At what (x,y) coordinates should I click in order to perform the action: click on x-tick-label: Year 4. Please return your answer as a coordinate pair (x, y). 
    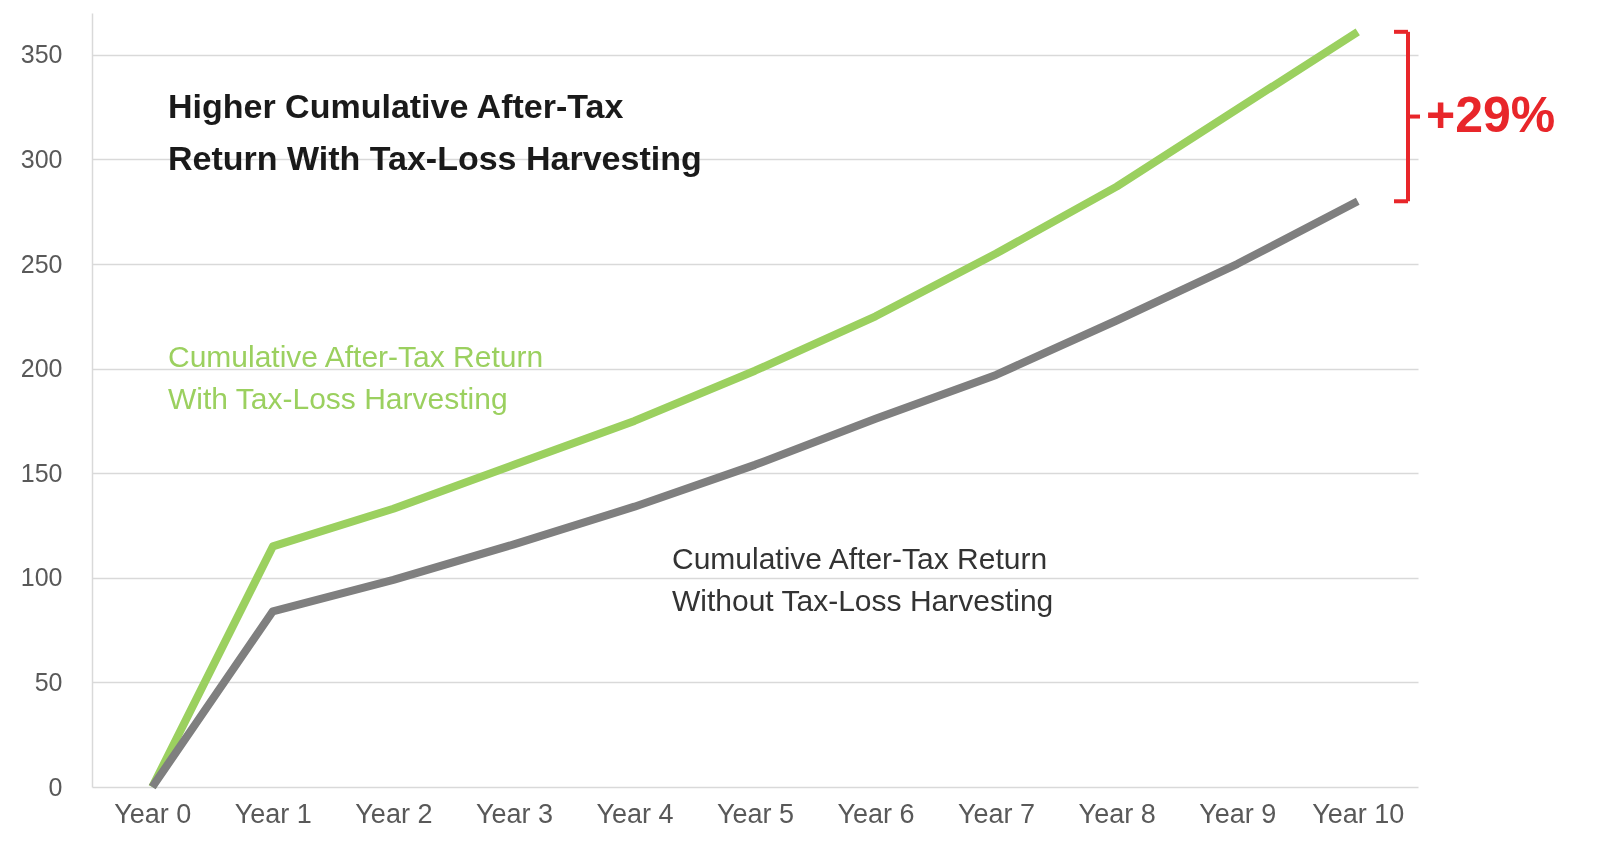
    Looking at the image, I should click on (635, 813).